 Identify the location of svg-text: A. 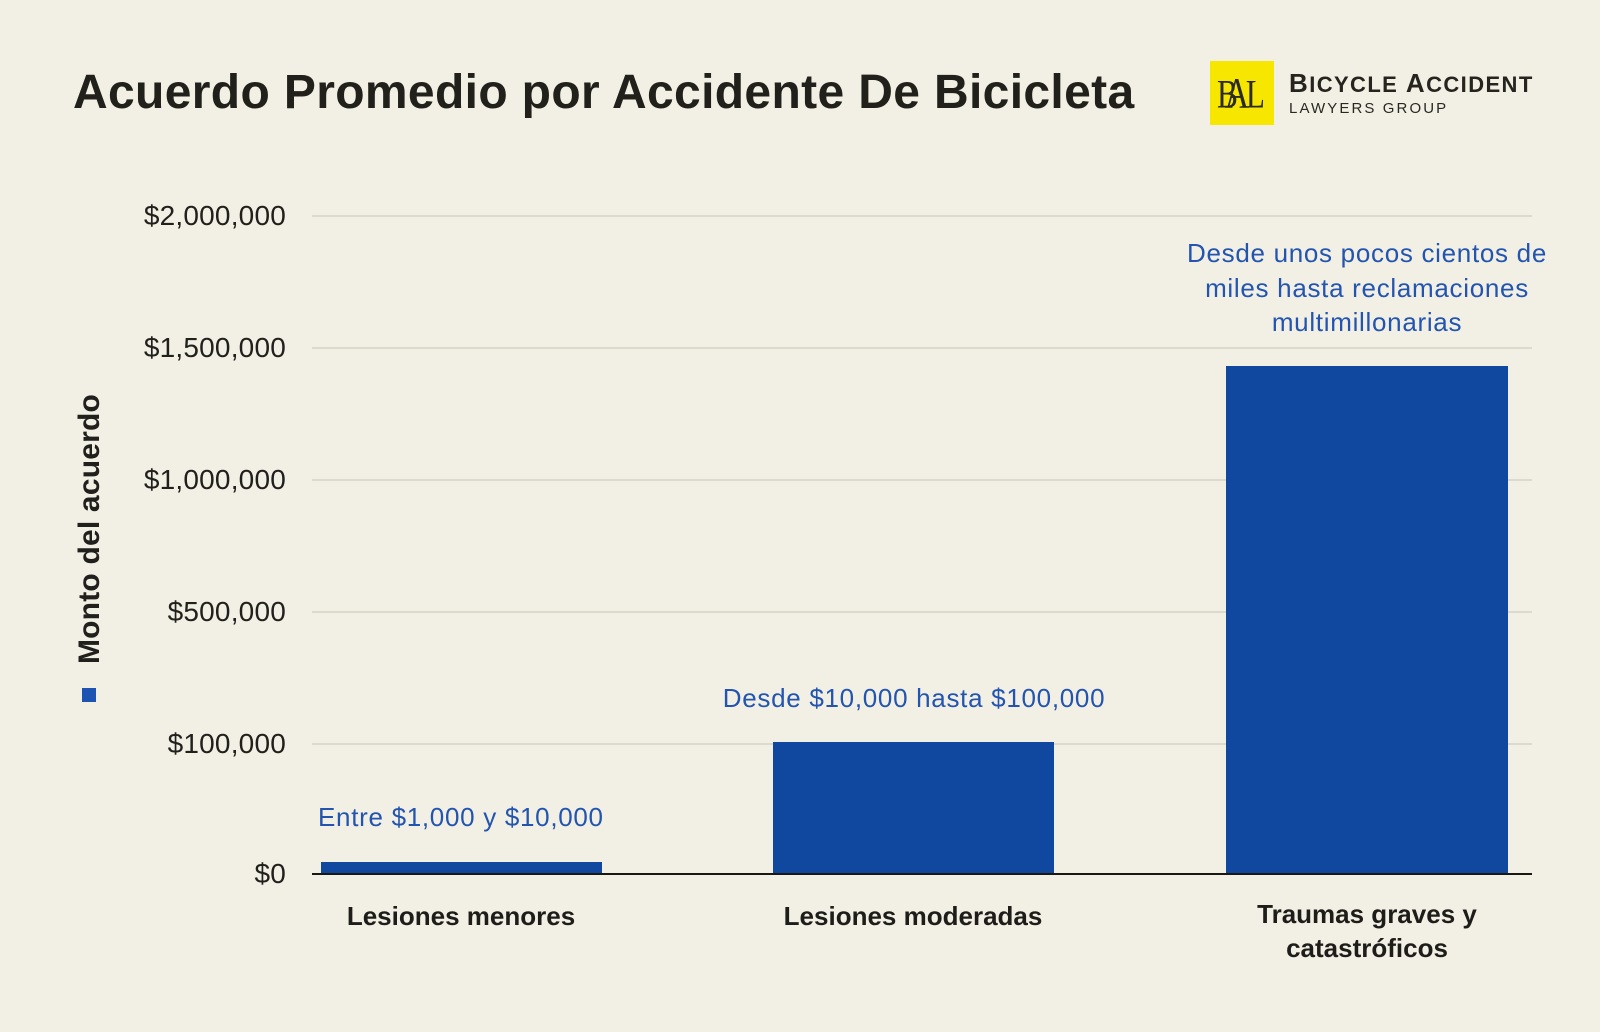
(1237, 94).